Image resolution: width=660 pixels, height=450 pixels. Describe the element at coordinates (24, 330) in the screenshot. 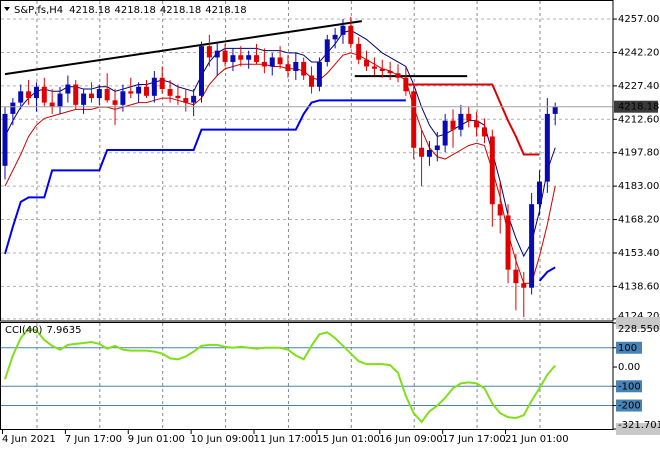

I see `cci-title: CCI(40)` at that location.